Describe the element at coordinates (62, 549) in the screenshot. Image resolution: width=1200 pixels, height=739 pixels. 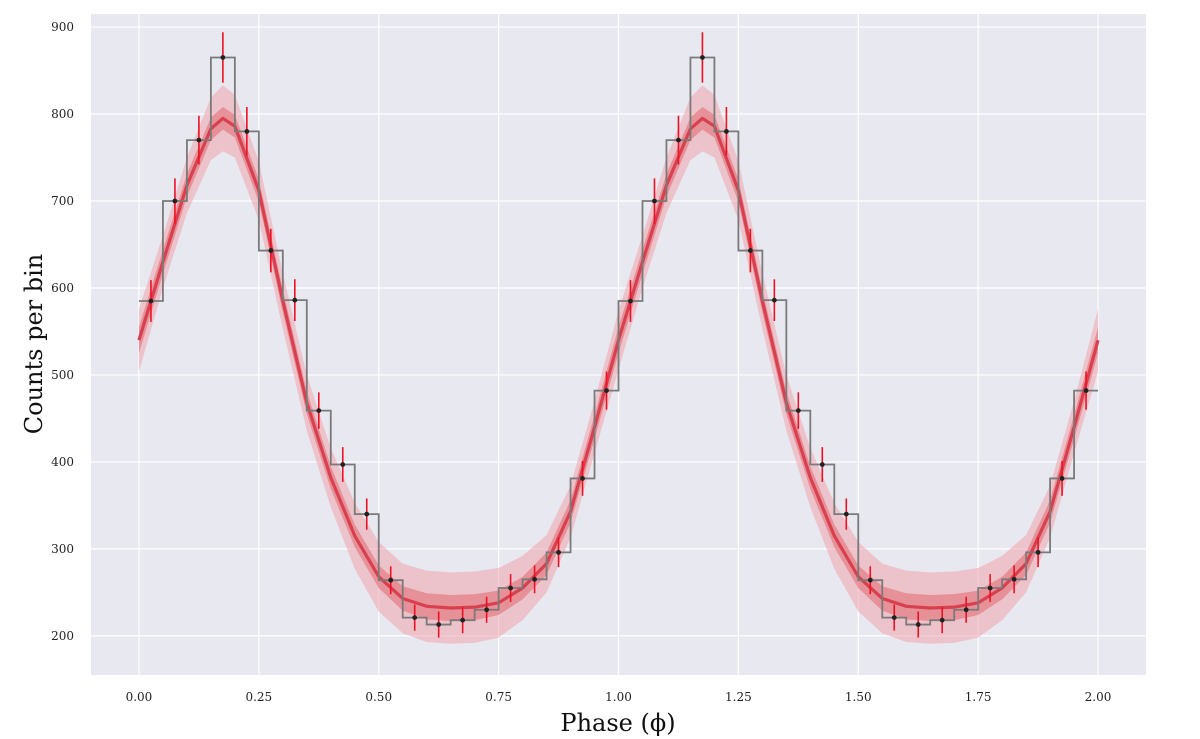
I see `y-tick-label: 300` at that location.